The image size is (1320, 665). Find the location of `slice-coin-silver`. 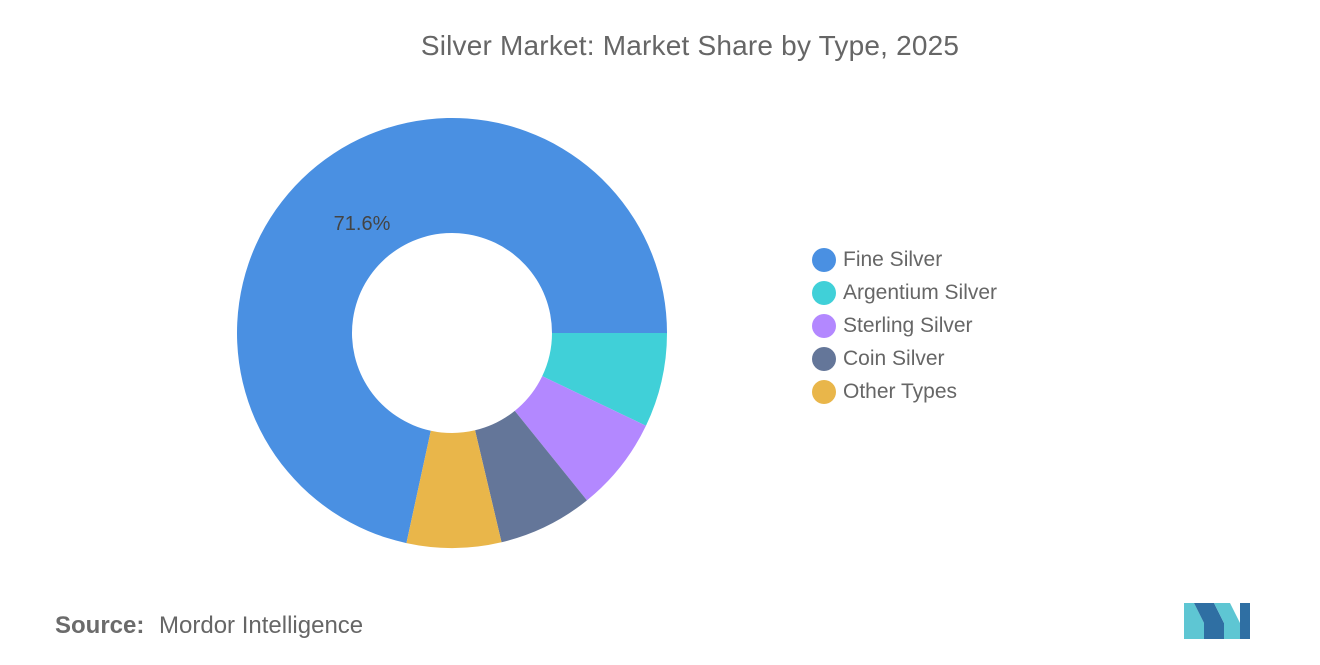

slice-coin-silver is located at coordinates (531, 476).